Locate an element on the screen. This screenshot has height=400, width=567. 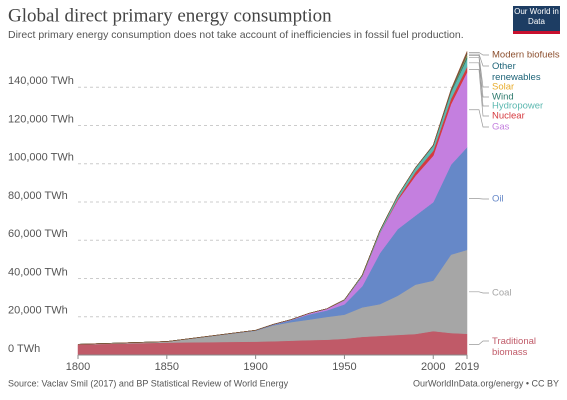
series-label: Other renewables is located at coordinates (516, 72).